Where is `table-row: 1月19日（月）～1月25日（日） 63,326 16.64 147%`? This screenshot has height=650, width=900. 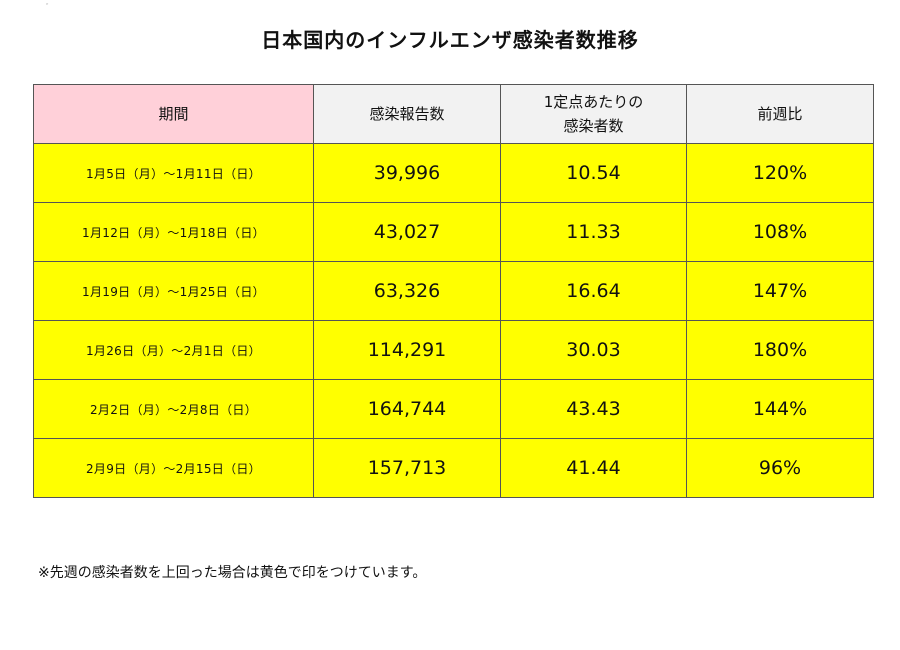
table-row: 1月19日（月）～1月25日（日） 63,326 16.64 147% is located at coordinates (453, 291).